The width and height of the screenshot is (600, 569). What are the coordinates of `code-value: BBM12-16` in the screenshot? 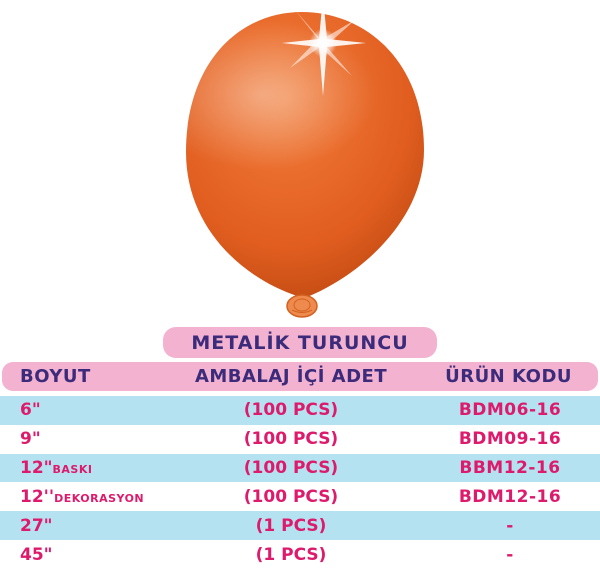 It's located at (510, 468).